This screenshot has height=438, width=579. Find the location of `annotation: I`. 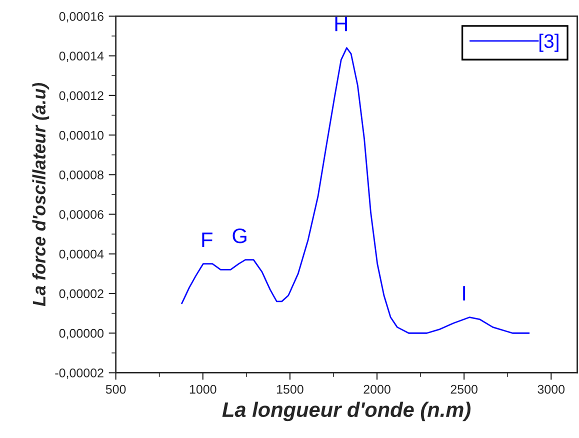

annotation: I is located at coordinates (464, 293).